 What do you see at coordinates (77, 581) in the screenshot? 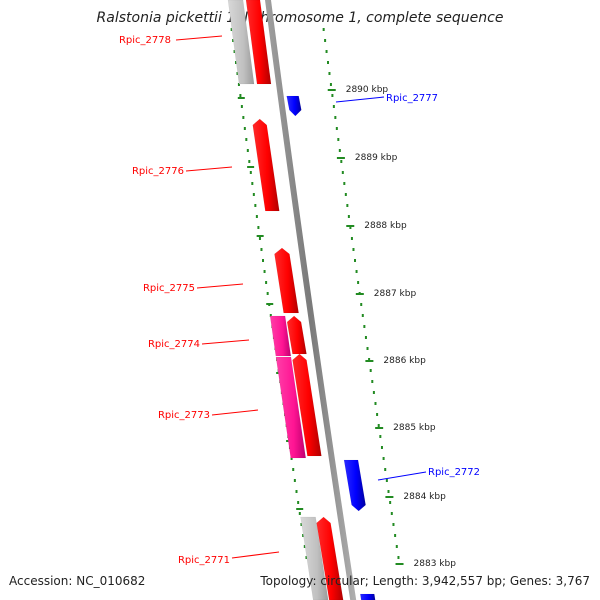
I see `accession-text: Accession: NC_010682` at bounding box center [77, 581].